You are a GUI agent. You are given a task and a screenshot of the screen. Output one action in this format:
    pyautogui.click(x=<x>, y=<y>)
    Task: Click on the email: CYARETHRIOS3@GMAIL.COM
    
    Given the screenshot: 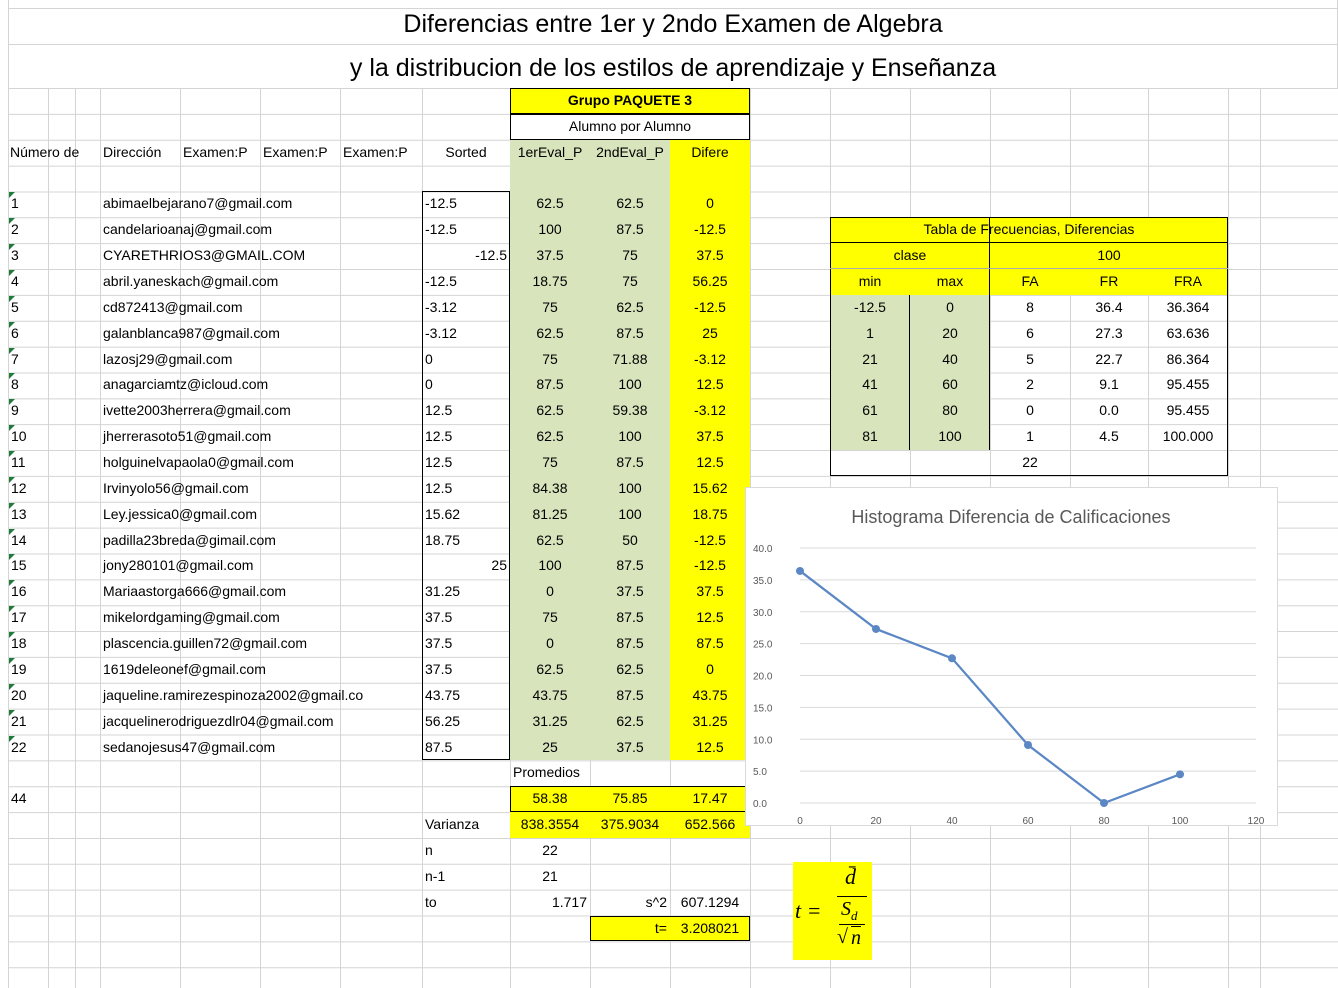 What is the action you would take?
    pyautogui.click(x=204, y=255)
    